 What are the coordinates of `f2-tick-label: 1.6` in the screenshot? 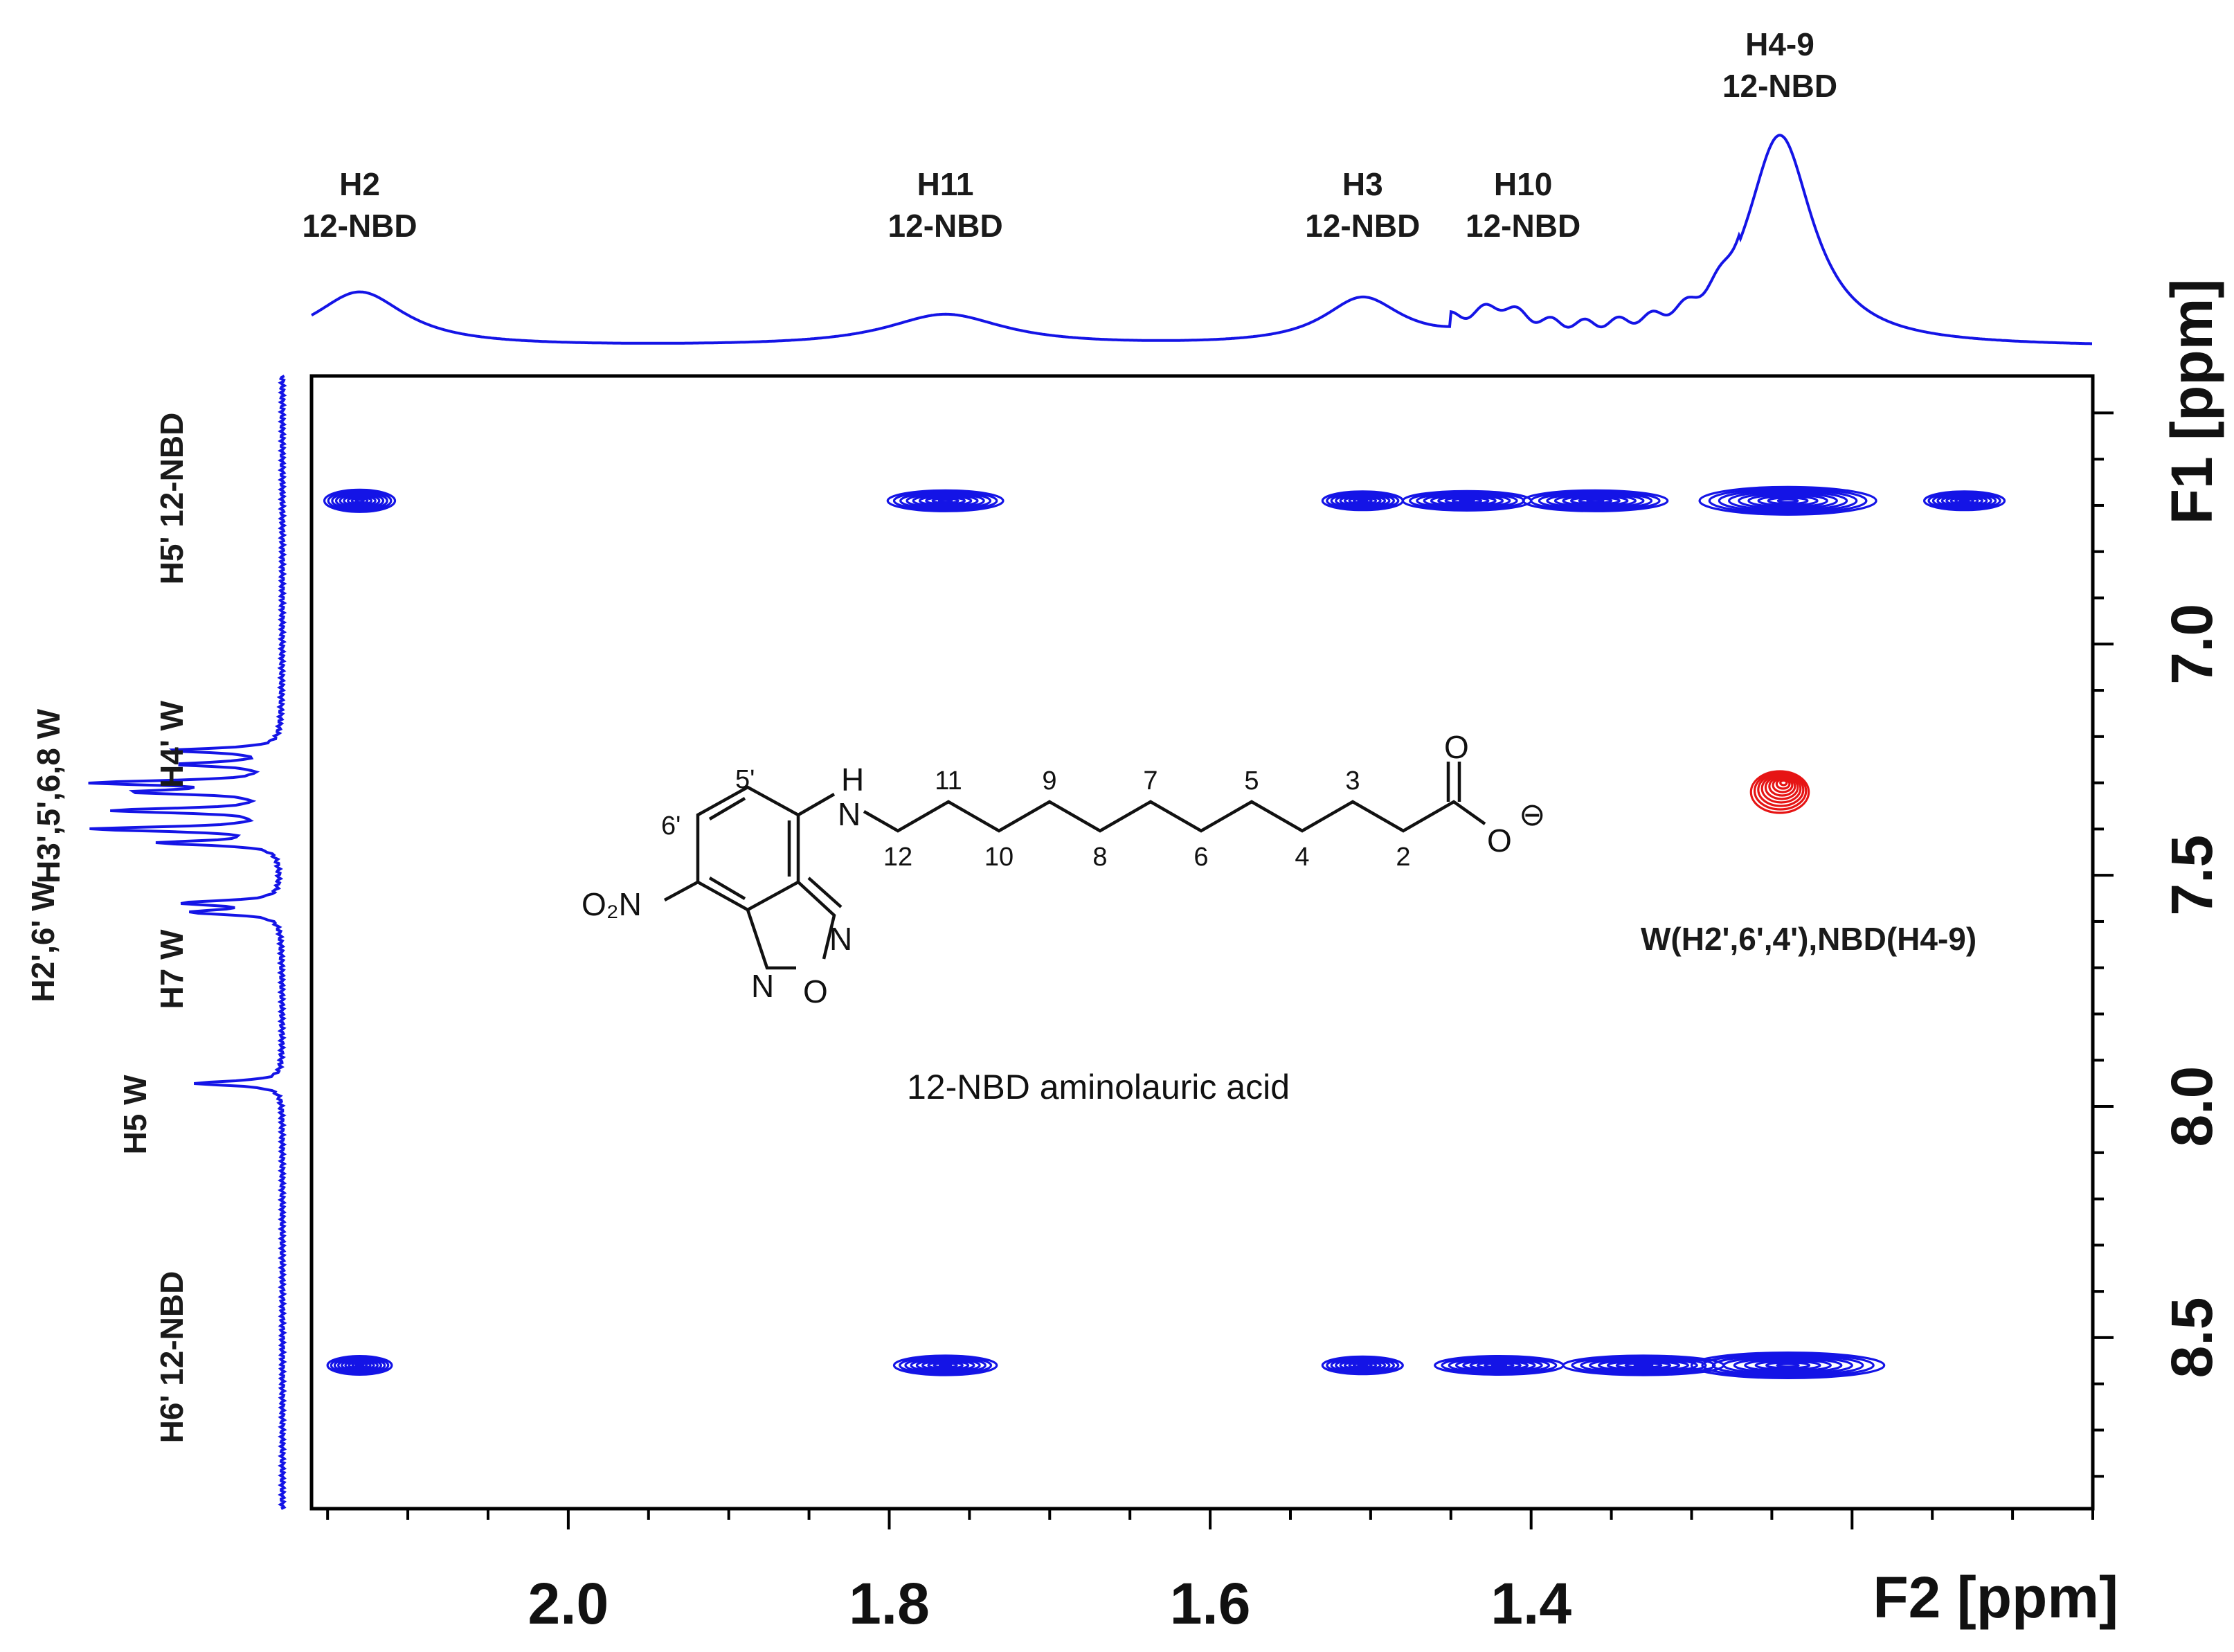 It's located at (1210, 1604).